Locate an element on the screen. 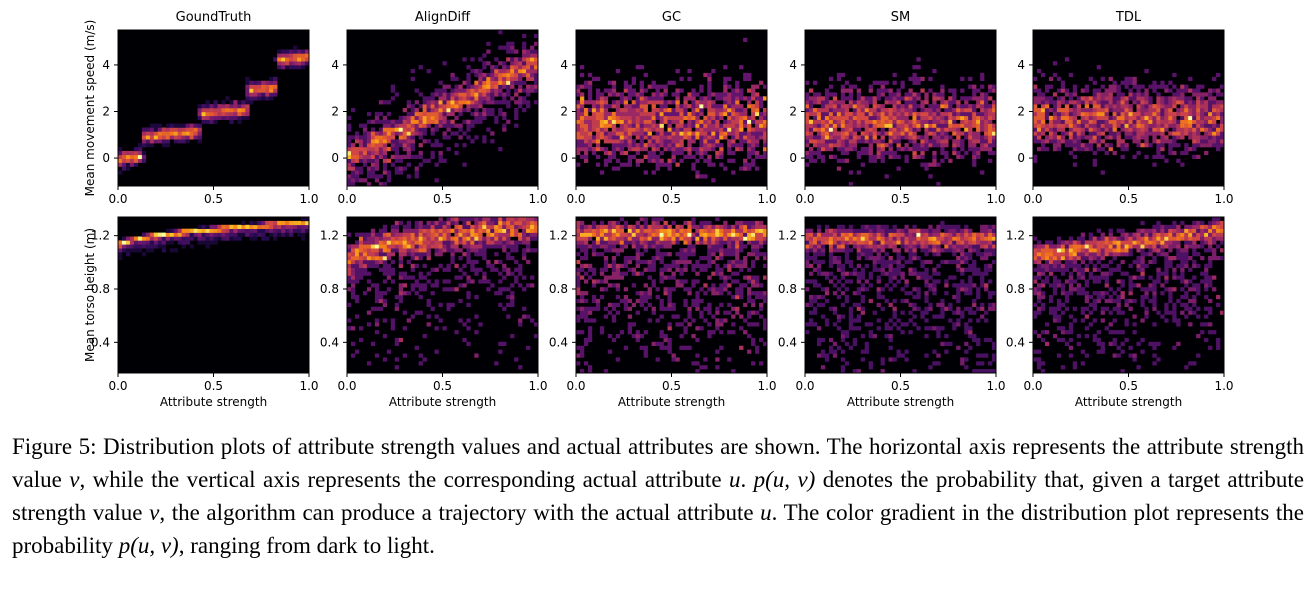 Image resolution: width=1316 pixels, height=604 pixels. y-tick-label: 1.2 is located at coordinates (100, 236).